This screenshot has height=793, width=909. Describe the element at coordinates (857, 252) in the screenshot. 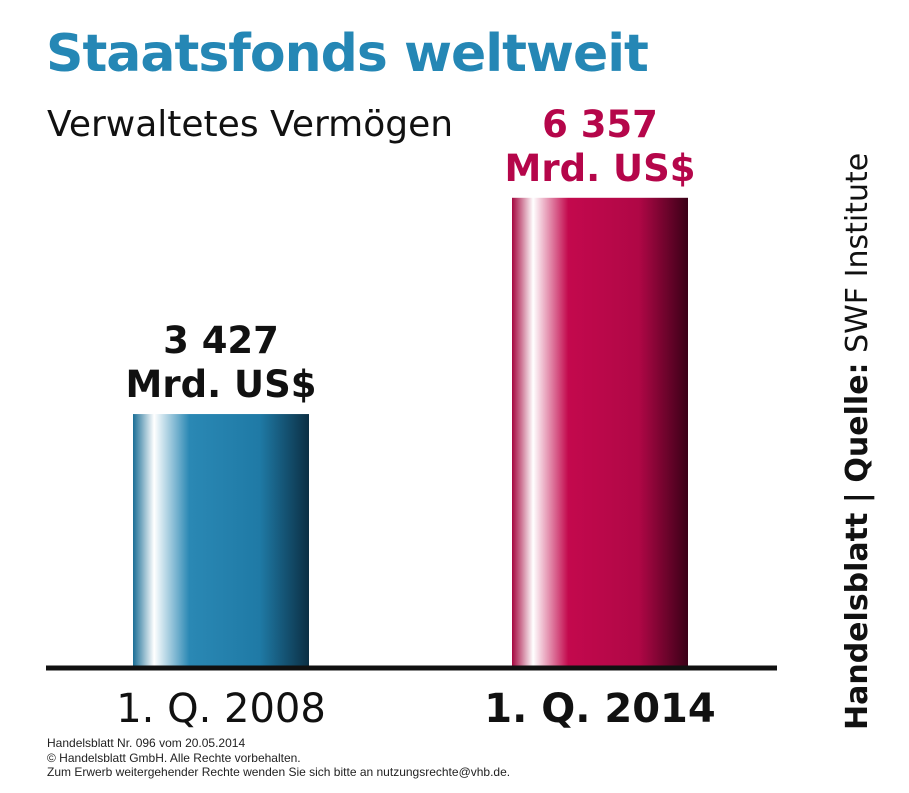

I see `source-name: SWF Institute` at that location.